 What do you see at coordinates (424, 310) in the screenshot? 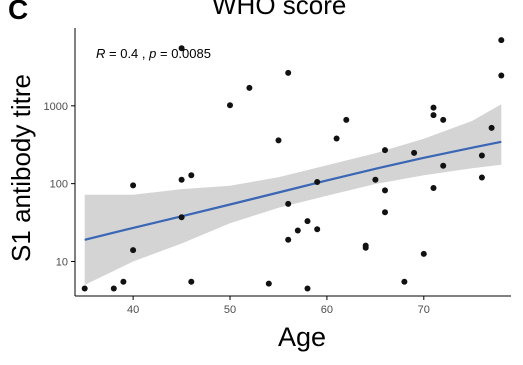
I see `x-tick-label: 70` at bounding box center [424, 310].